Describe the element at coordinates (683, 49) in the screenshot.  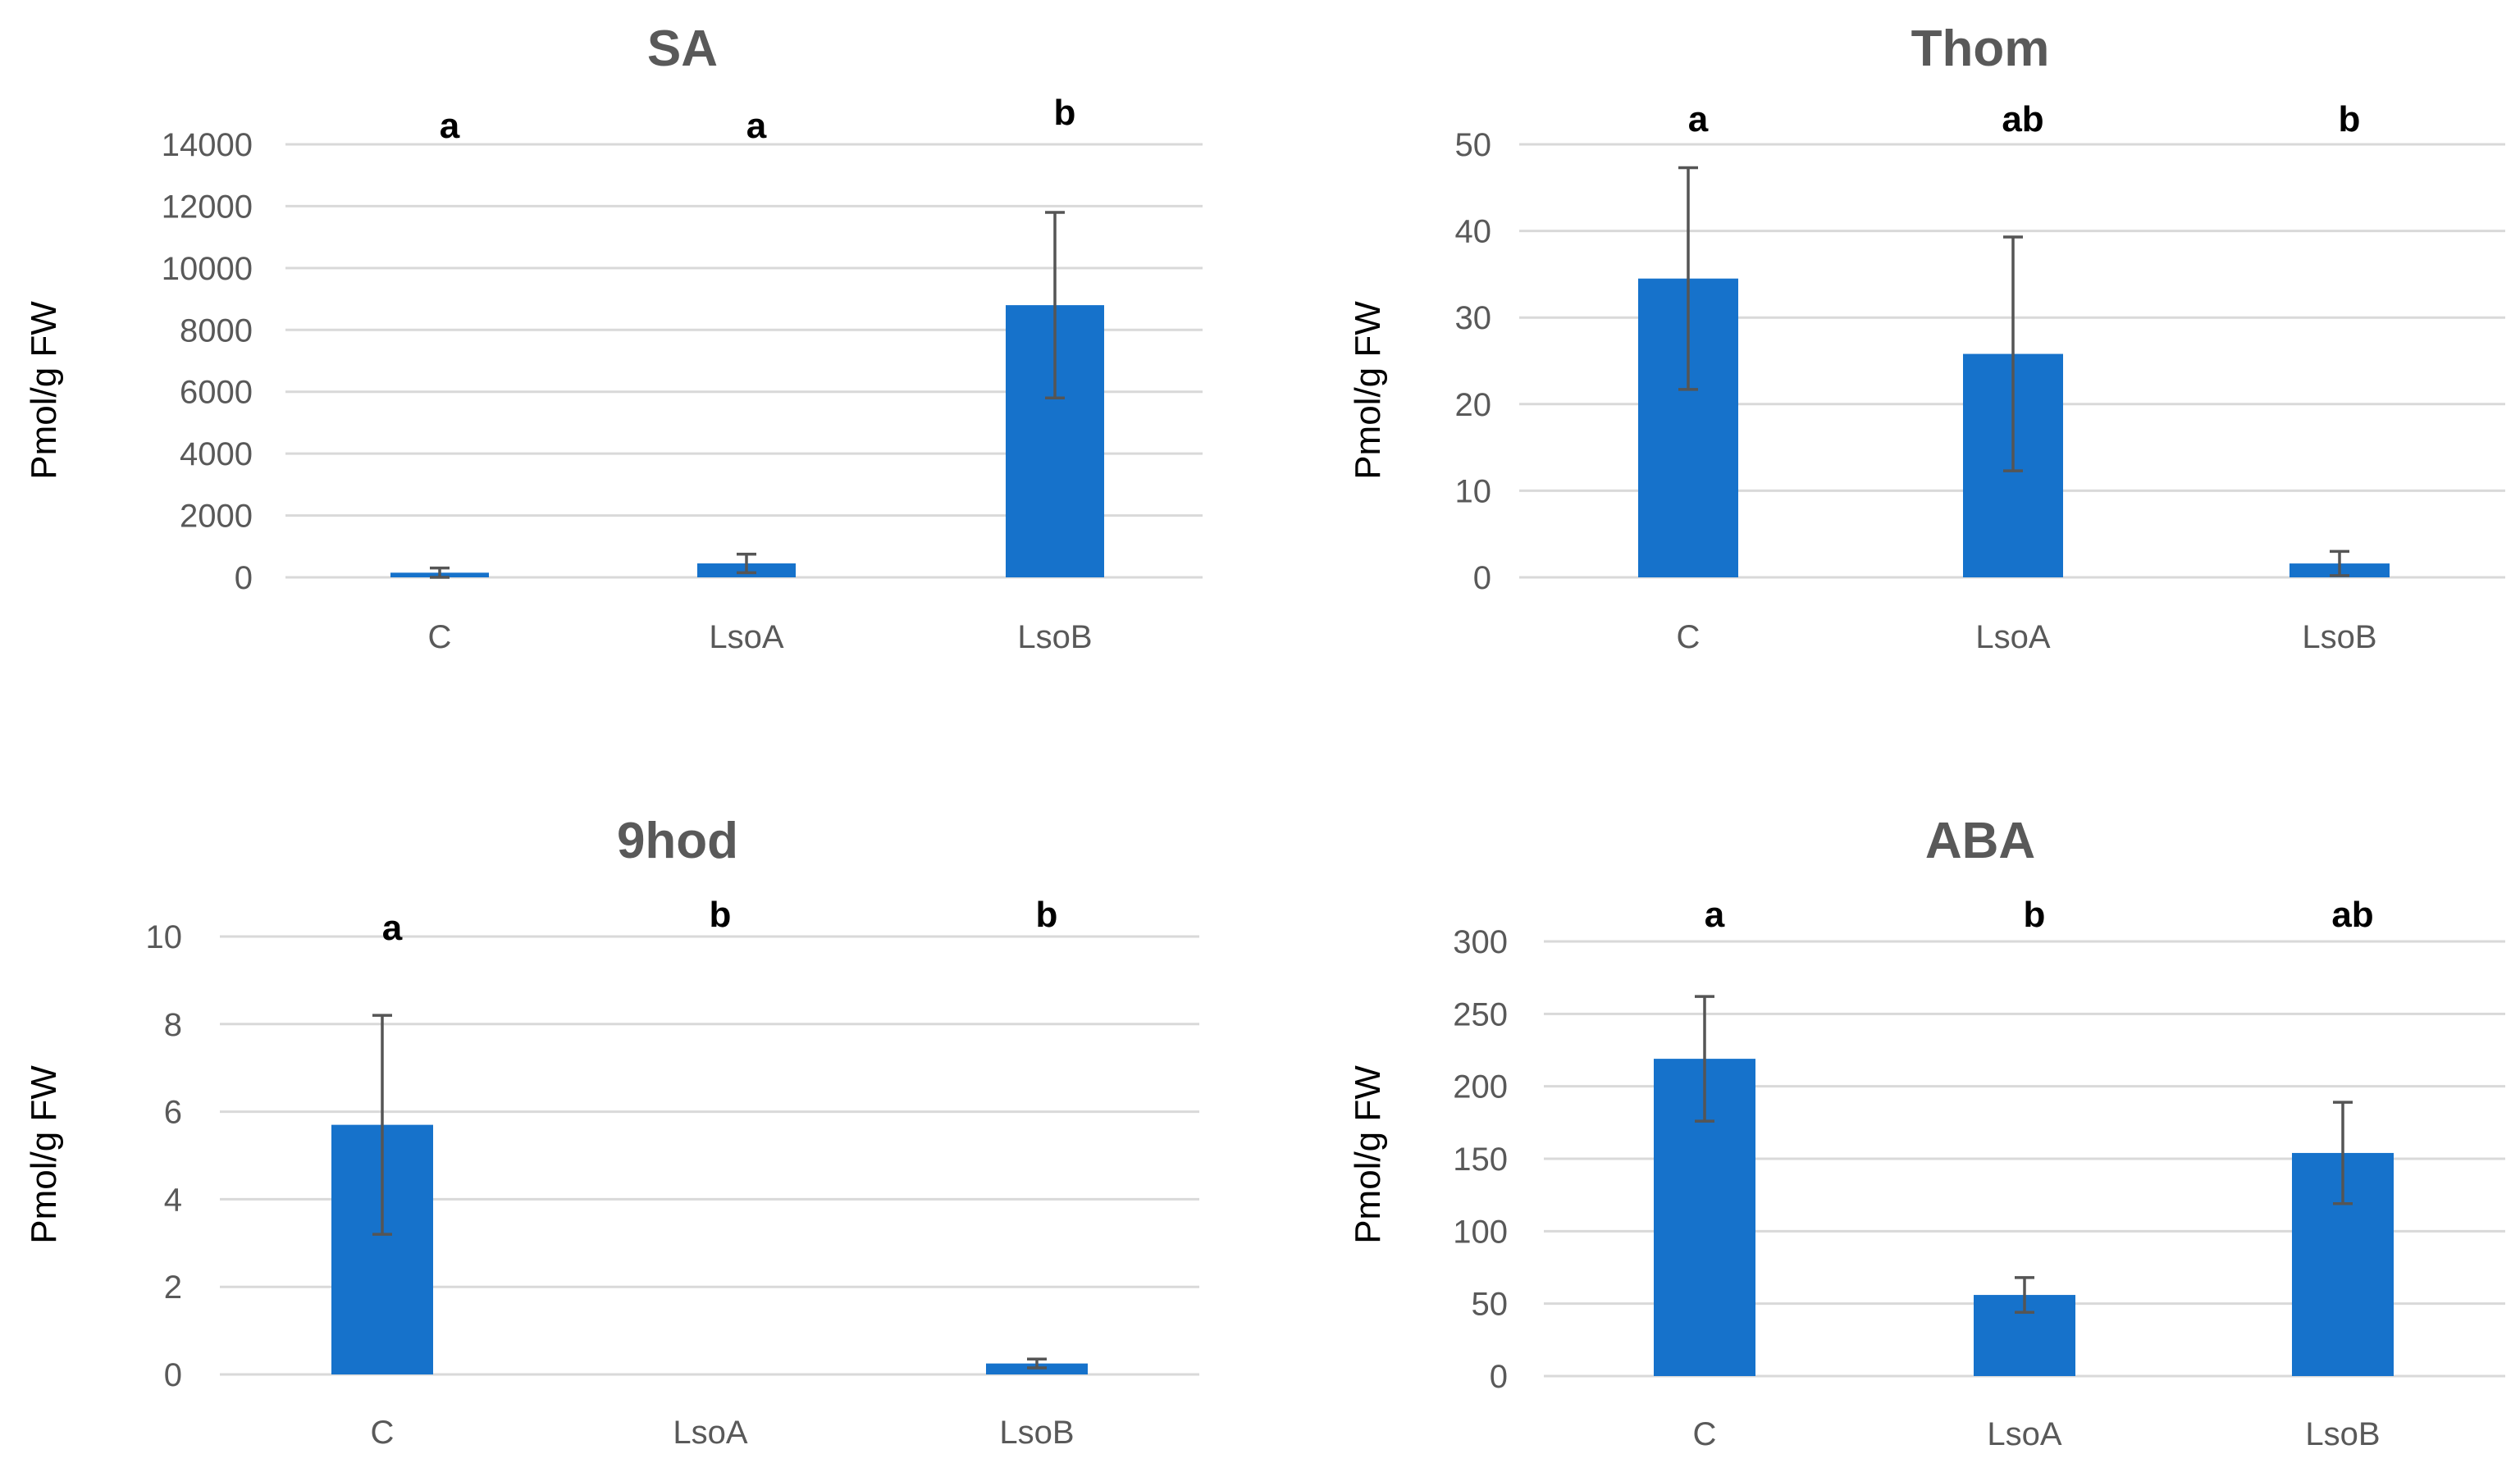
I see `chart-title: SA` at that location.